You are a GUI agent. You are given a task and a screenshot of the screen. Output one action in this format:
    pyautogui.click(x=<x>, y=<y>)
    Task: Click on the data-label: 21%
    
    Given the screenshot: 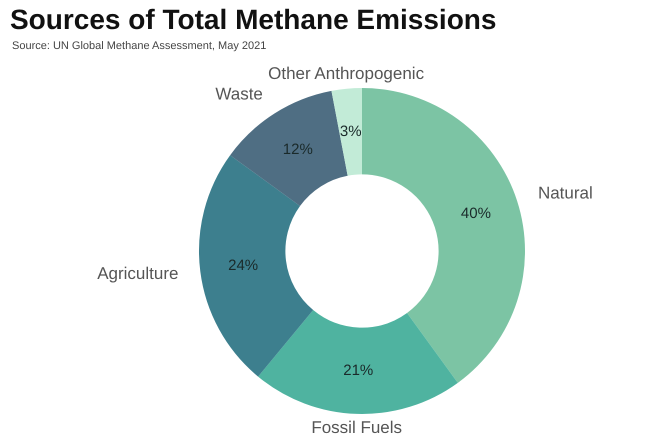 What is the action you would take?
    pyautogui.click(x=358, y=370)
    